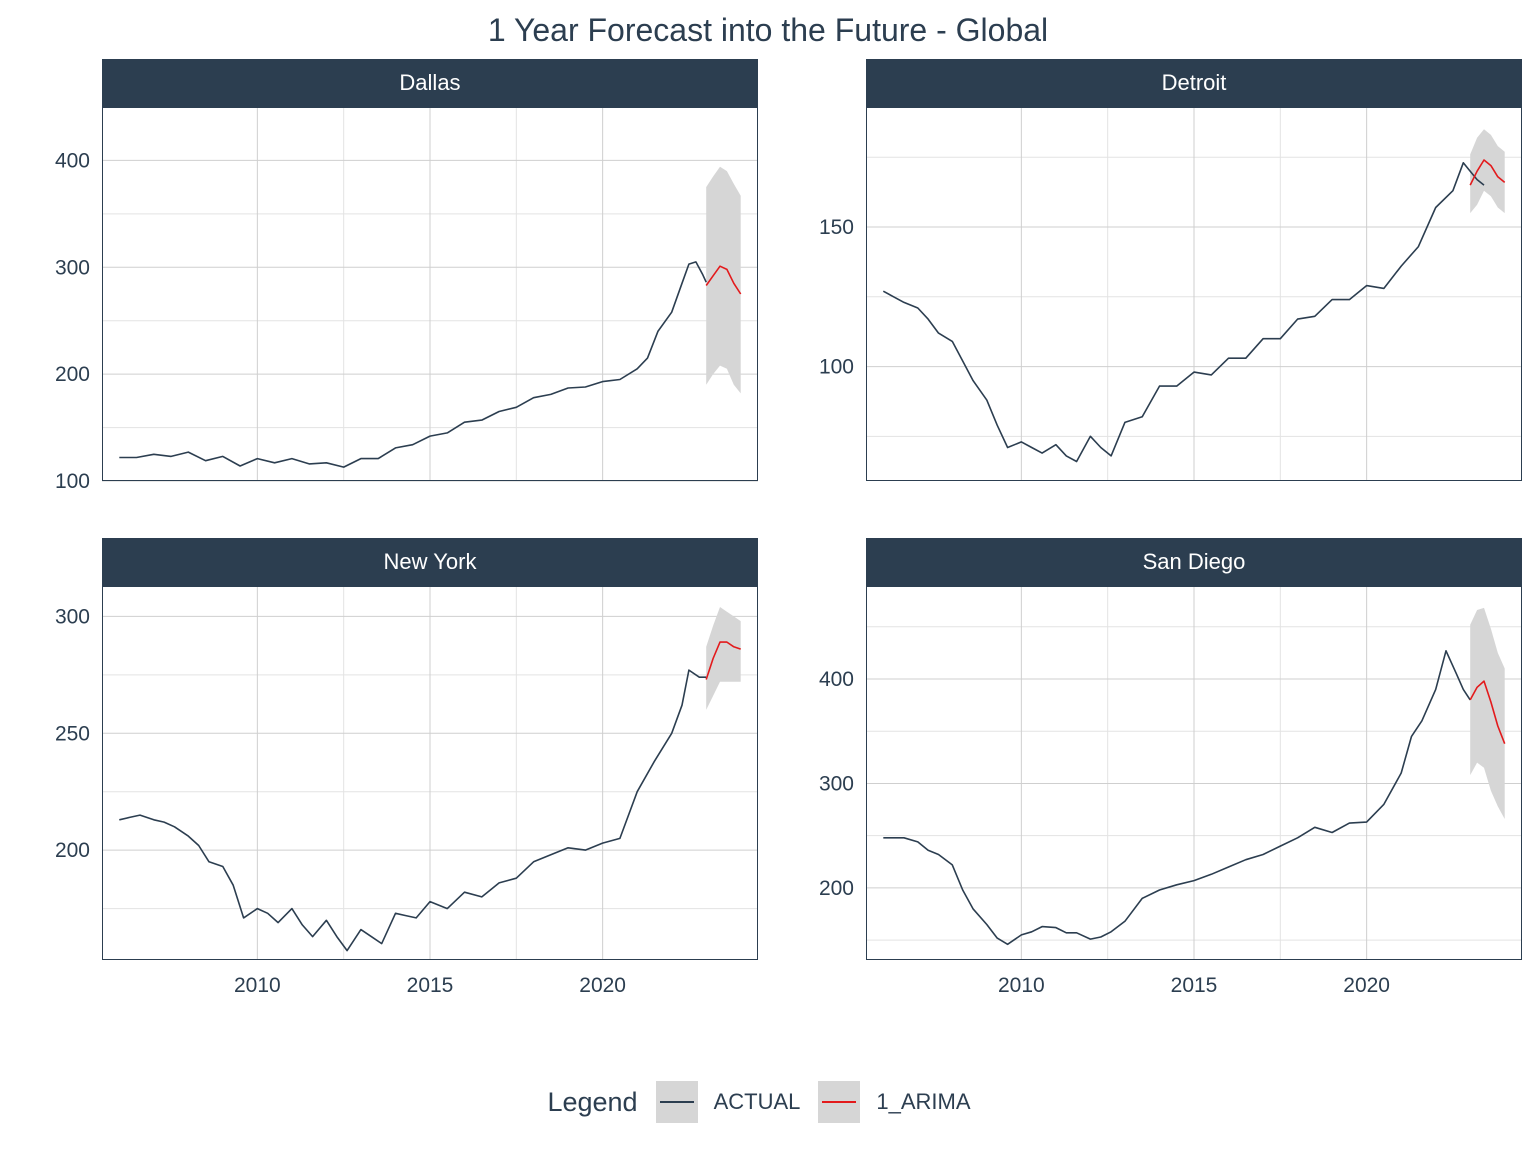 The height and width of the screenshot is (1152, 1536). Describe the element at coordinates (430, 83) in the screenshot. I see `facet-strip: Dallas` at that location.